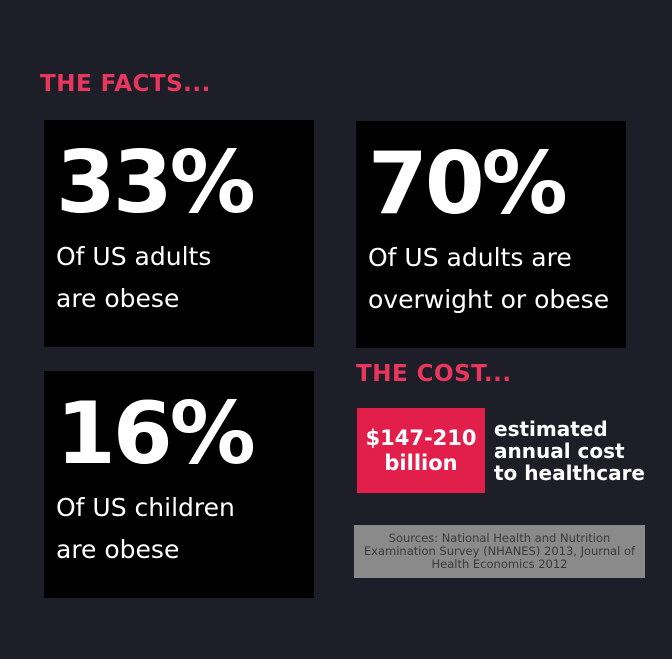 The height and width of the screenshot is (659, 672). What do you see at coordinates (559, 451) in the screenshot?
I see `cost-description-line: annual cost` at bounding box center [559, 451].